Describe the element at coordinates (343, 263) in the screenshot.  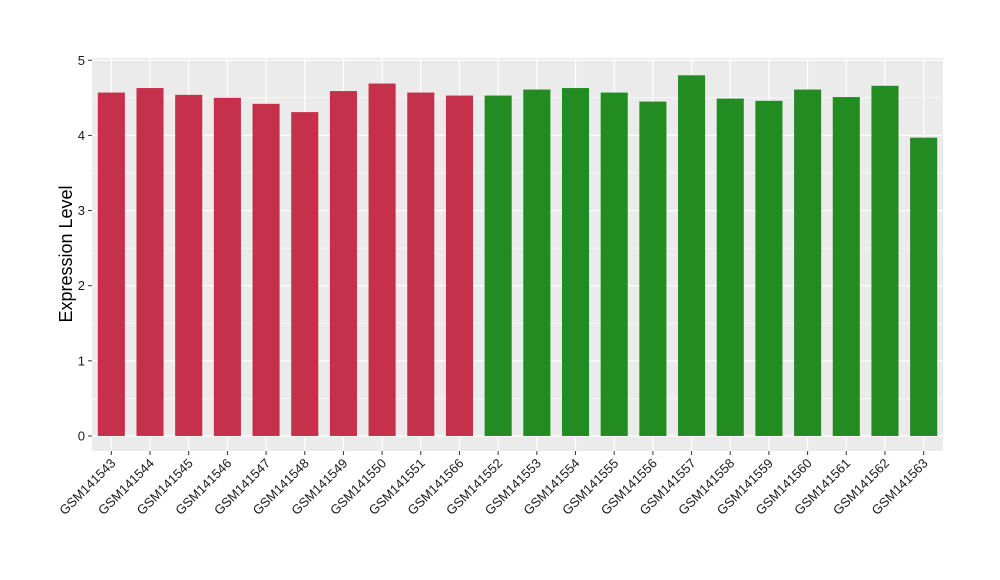
I see `bar-gsm141549` at that location.